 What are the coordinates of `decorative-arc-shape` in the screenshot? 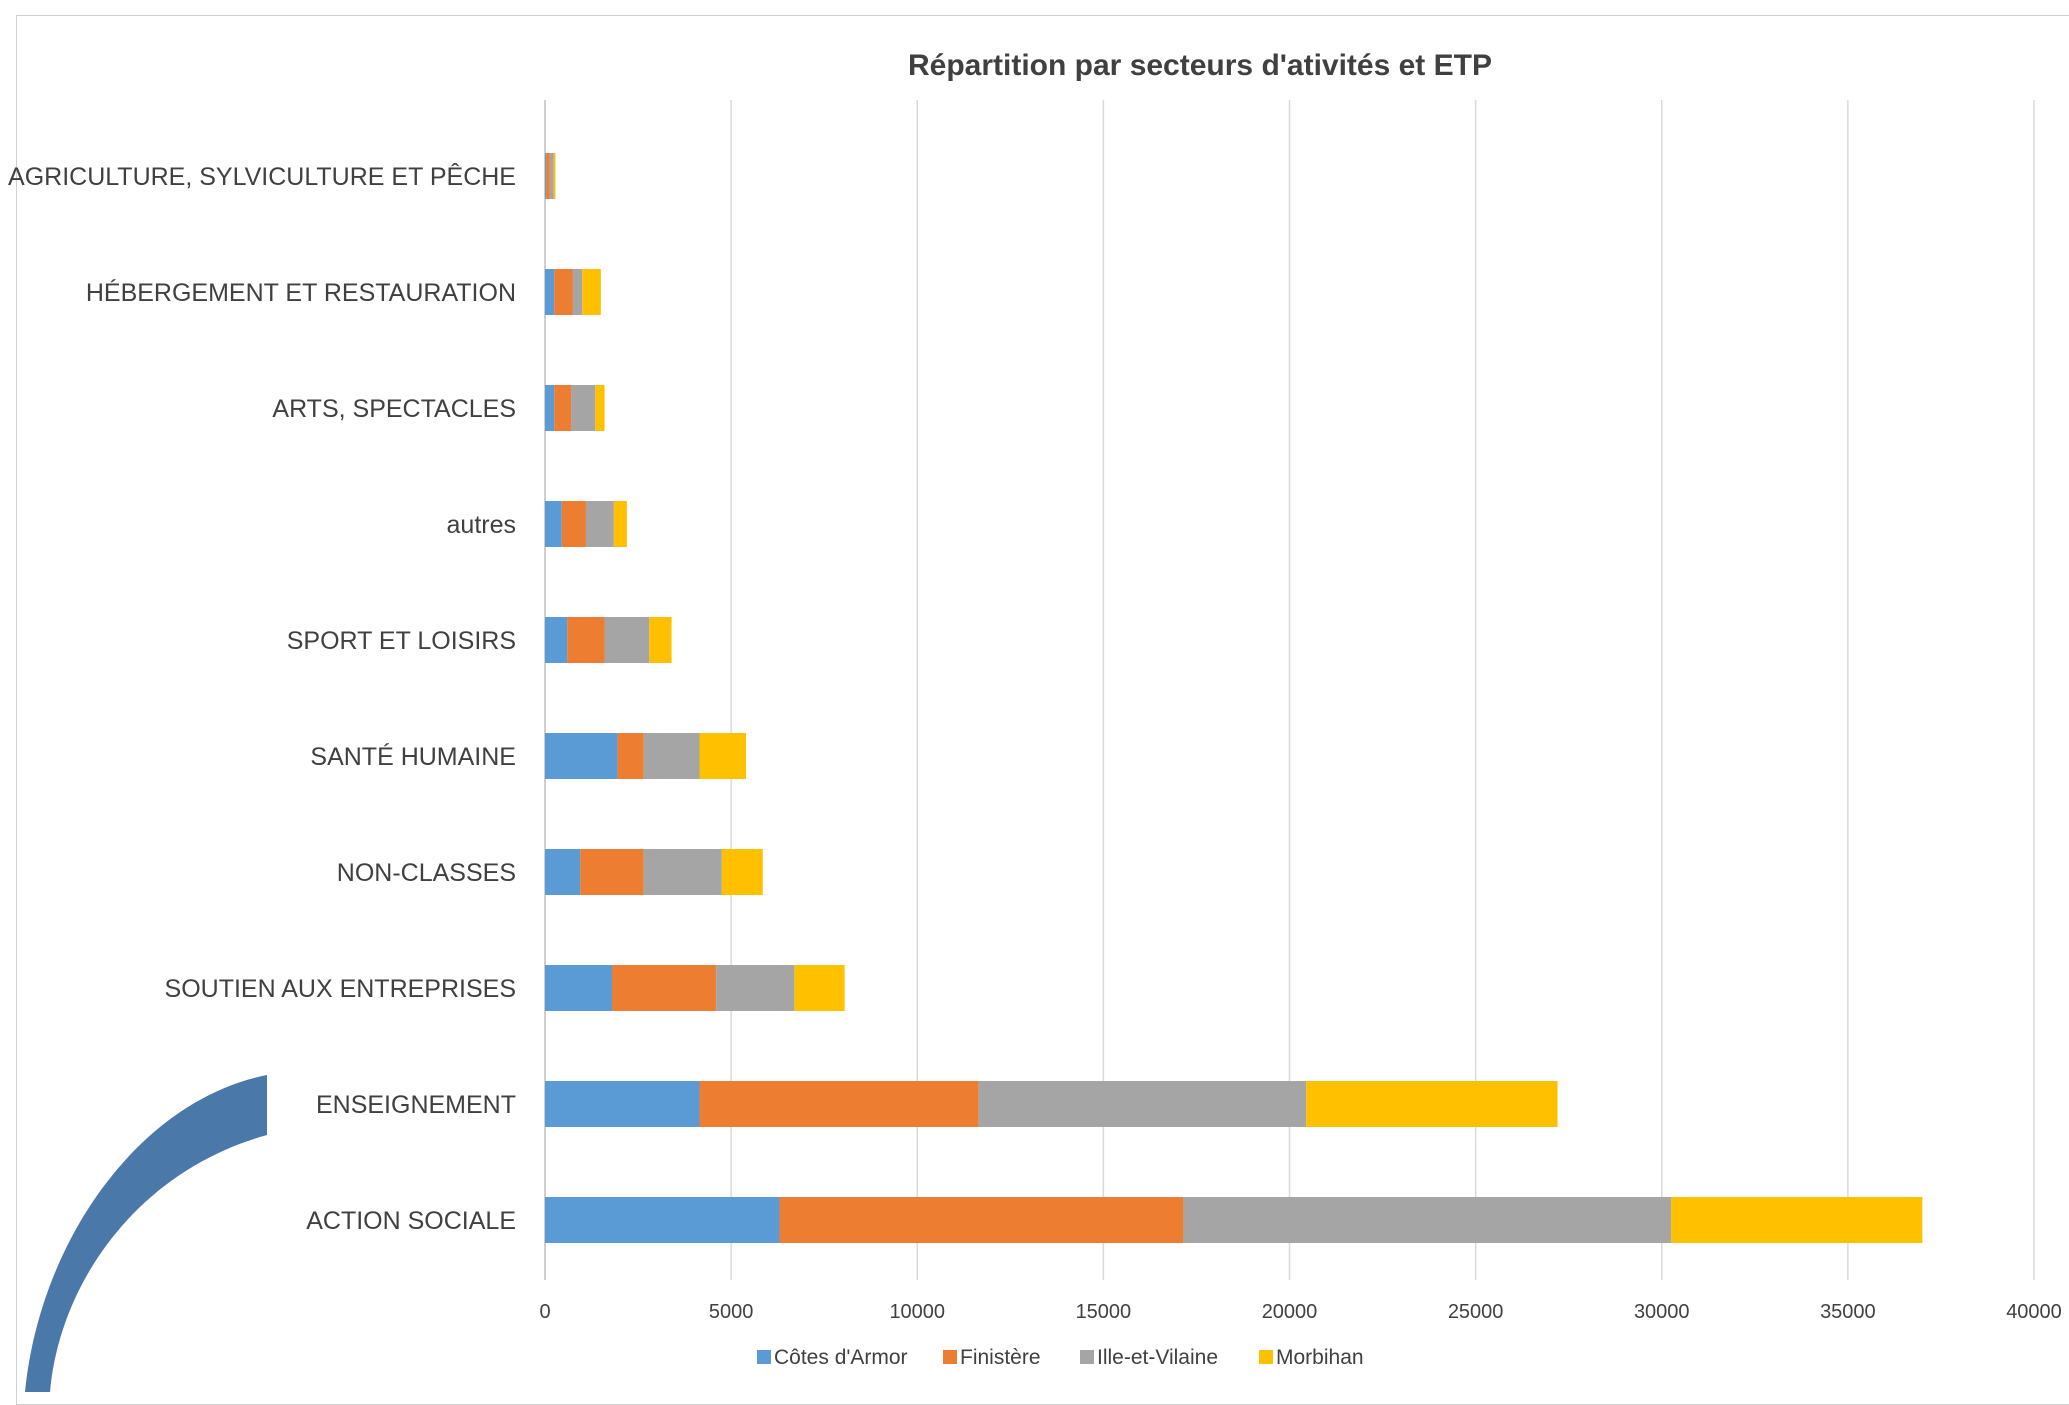 It's located at (146, 1233).